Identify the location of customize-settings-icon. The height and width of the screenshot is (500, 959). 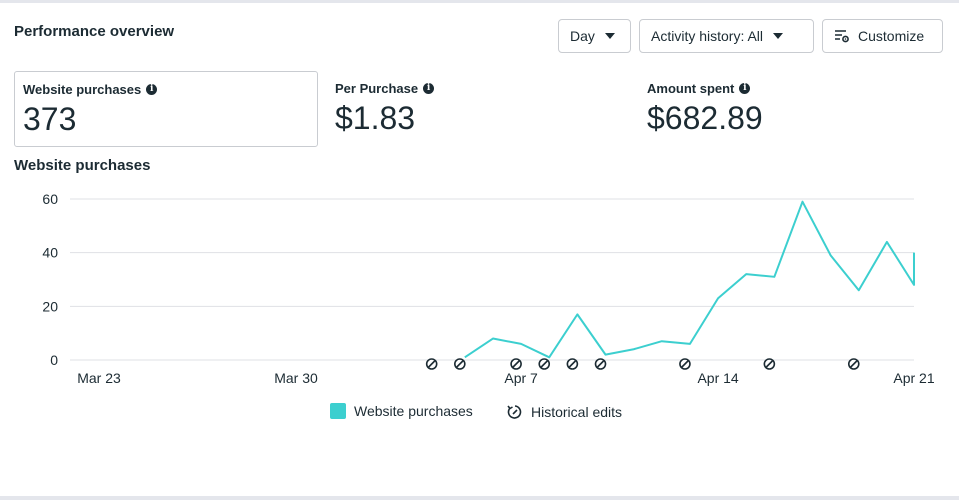
(842, 36).